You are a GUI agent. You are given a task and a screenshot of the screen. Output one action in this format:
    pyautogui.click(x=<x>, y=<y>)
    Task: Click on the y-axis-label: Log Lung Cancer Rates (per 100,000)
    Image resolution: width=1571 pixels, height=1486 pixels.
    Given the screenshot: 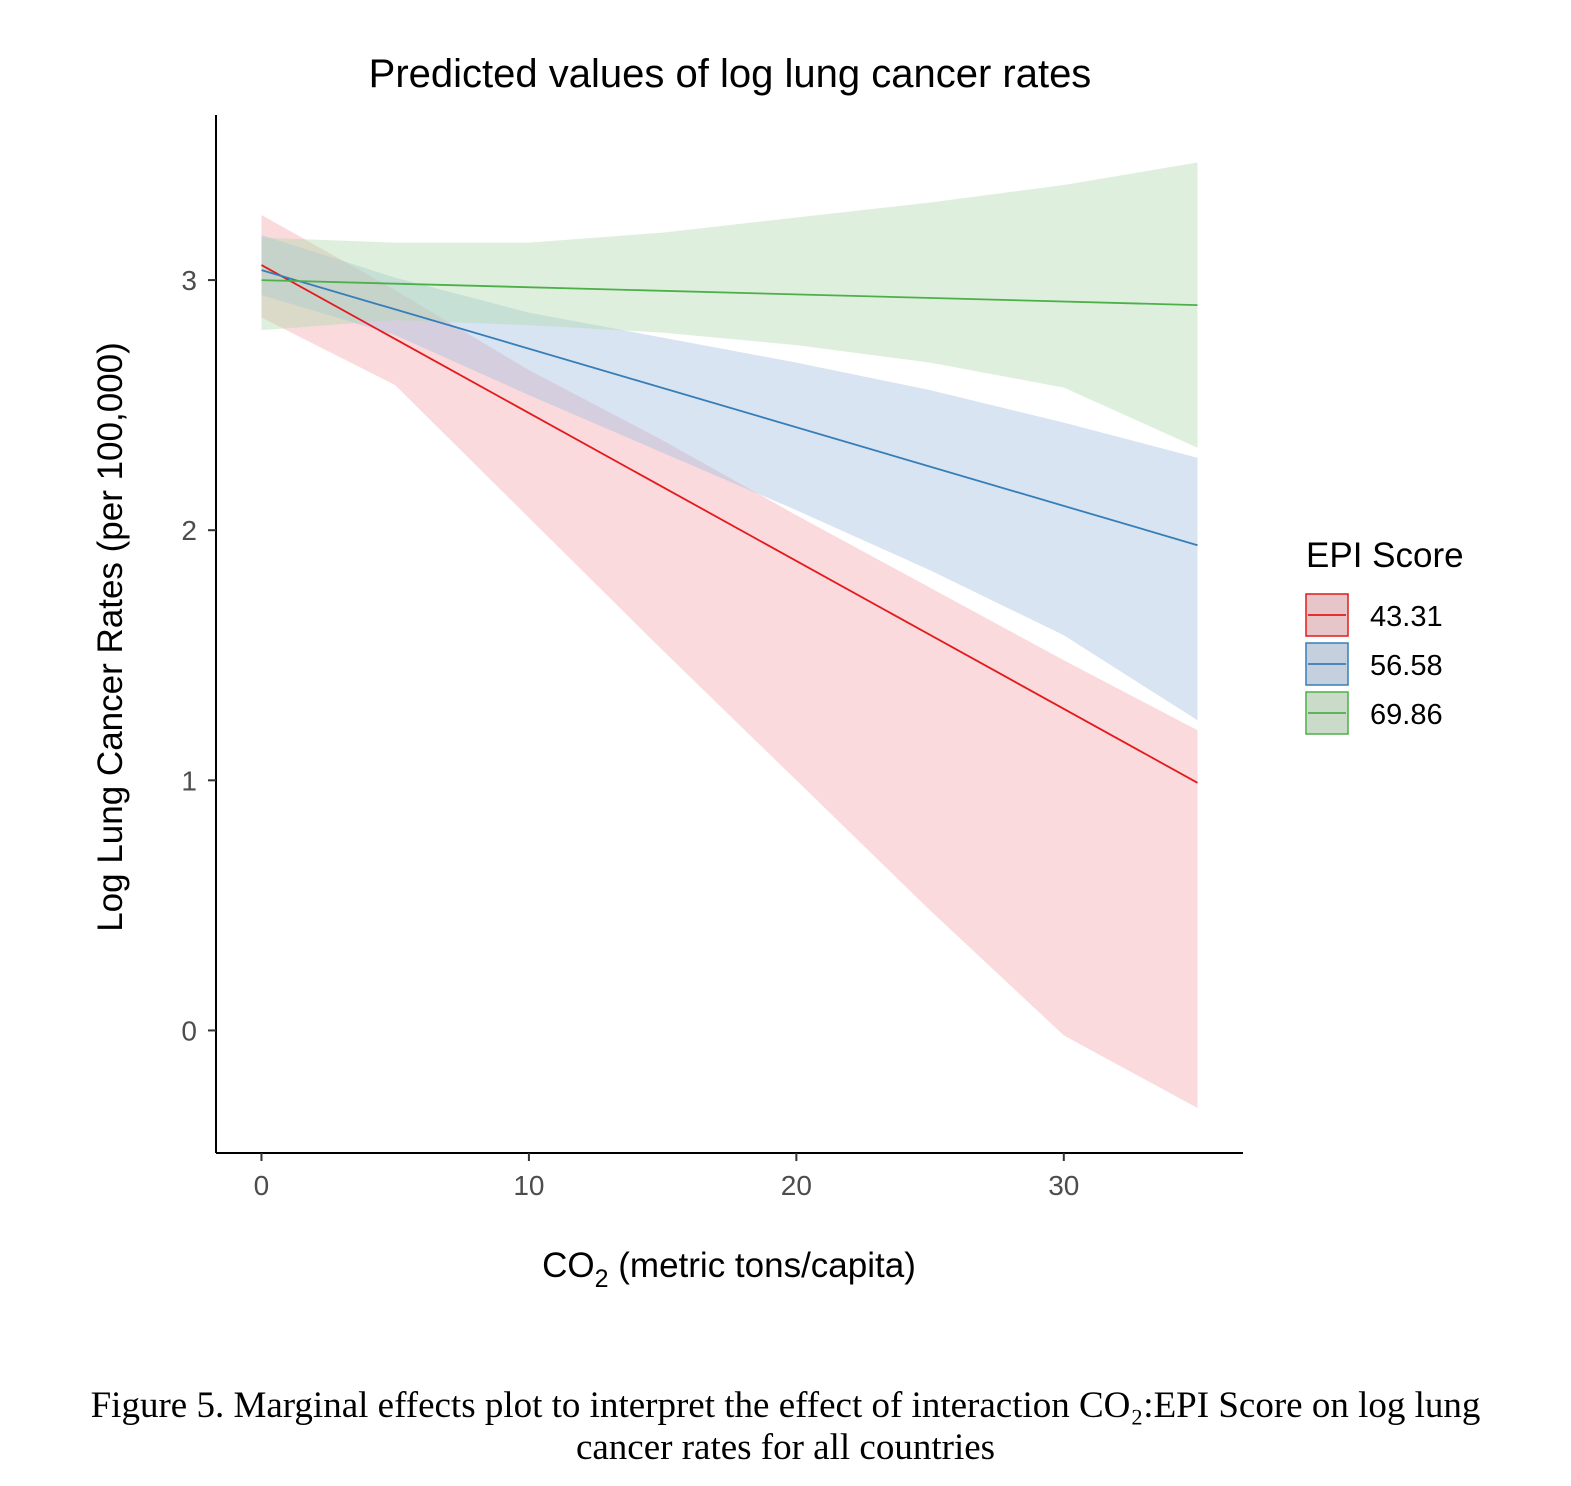 What is the action you would take?
    pyautogui.click(x=110, y=637)
    